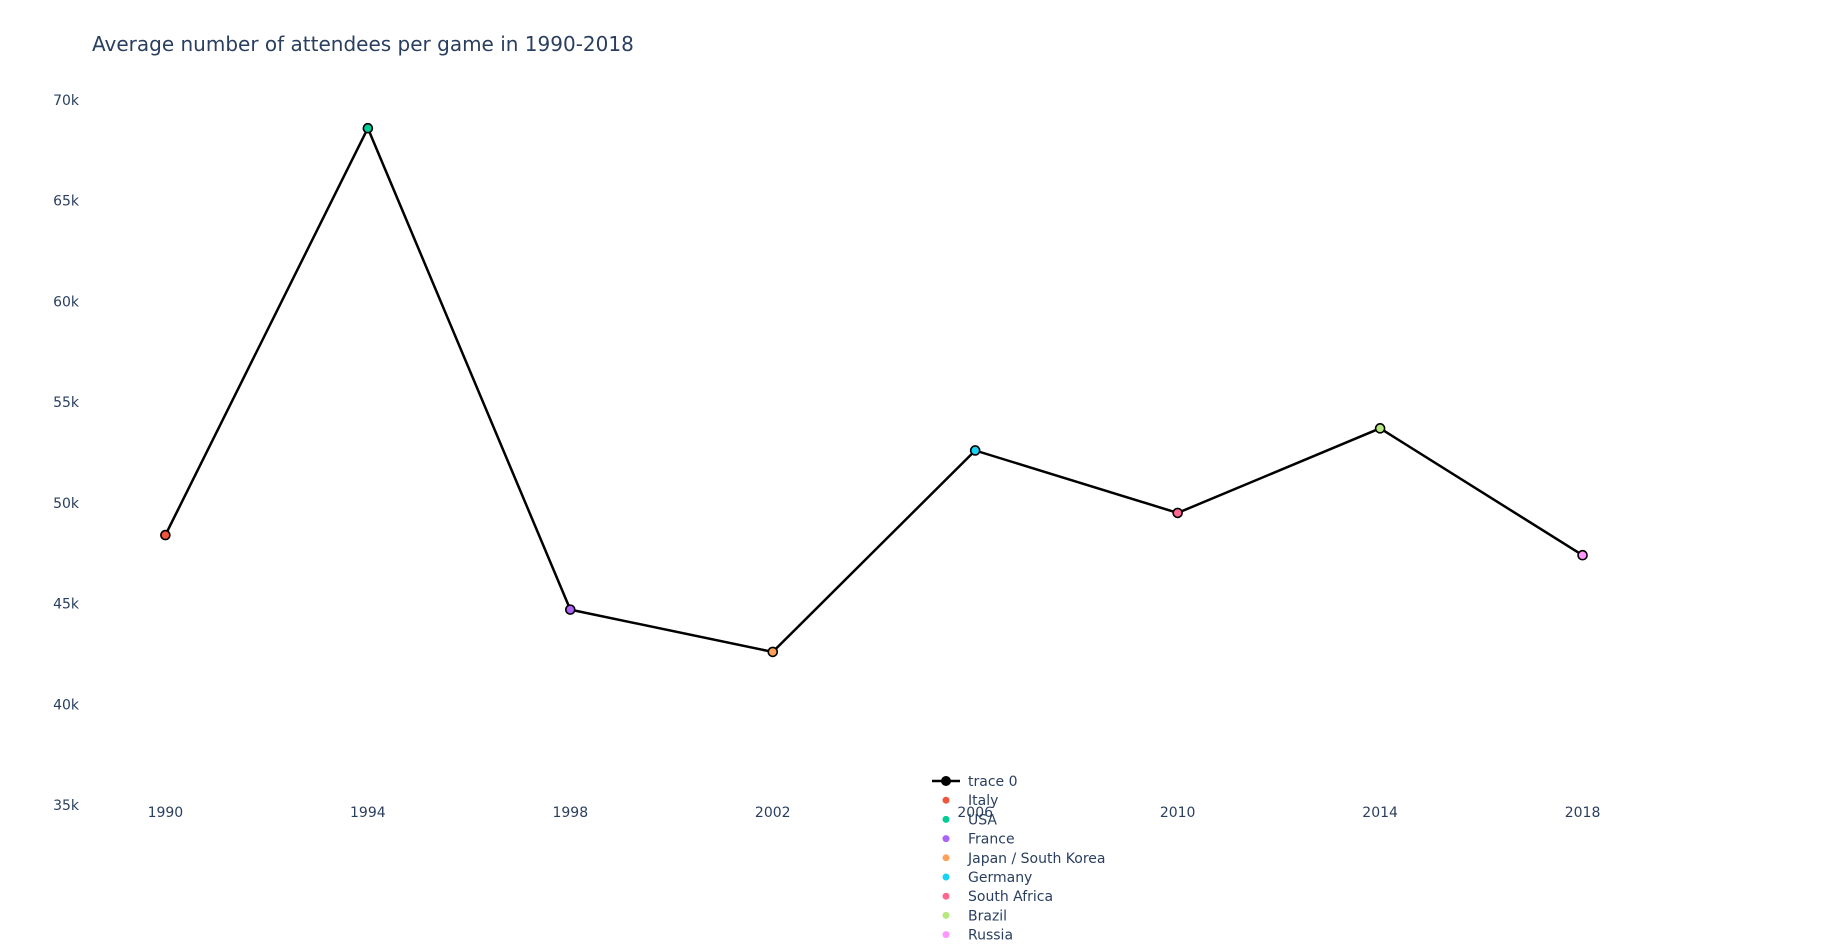  Describe the element at coordinates (66, 453) in the screenshot. I see `y-axis-ticks: 35k 40k 45k 50k 55k 60k 65k 70k` at that location.